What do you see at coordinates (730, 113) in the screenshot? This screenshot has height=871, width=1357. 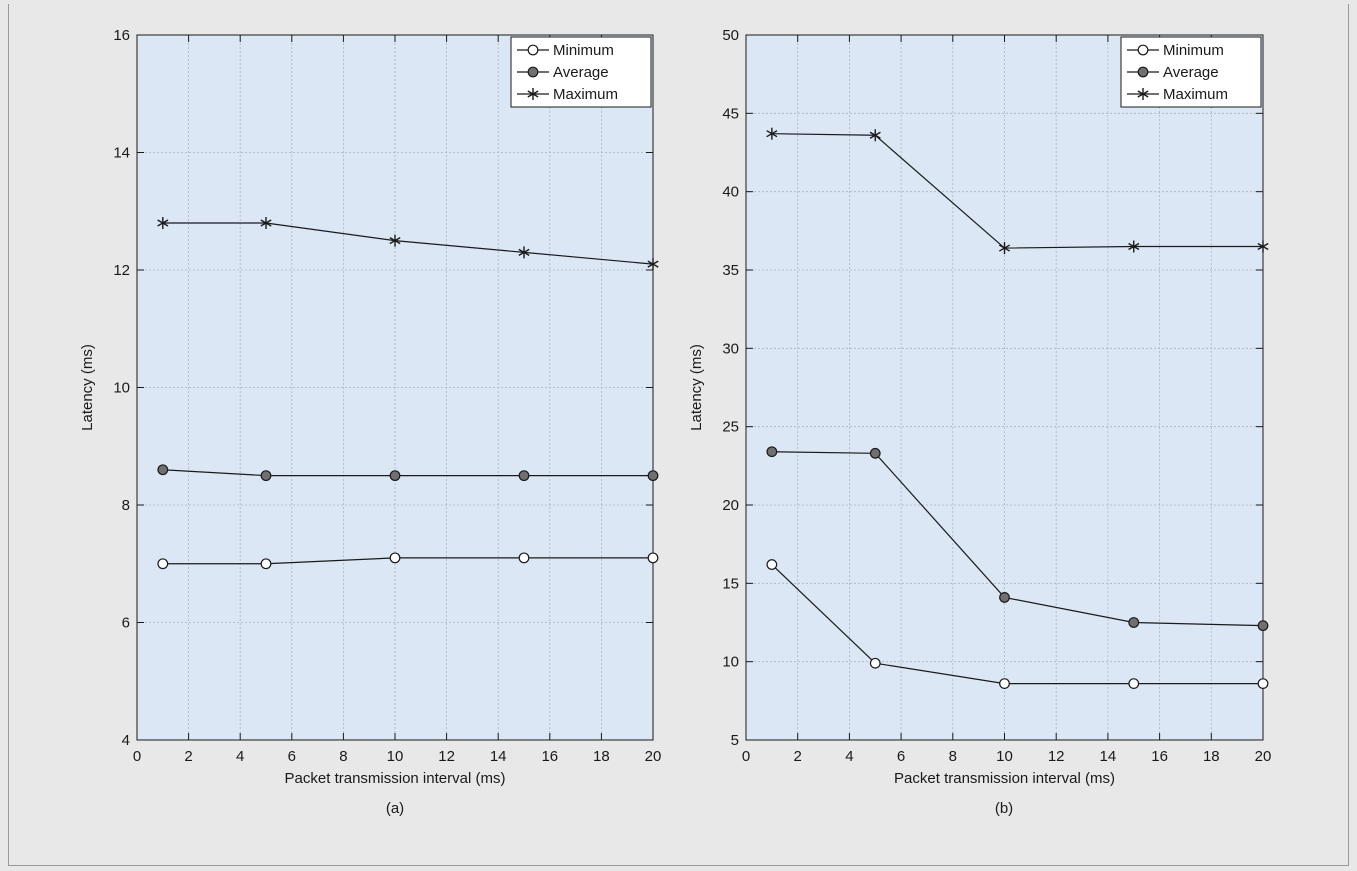 I see `y-tick-label: 45` at bounding box center [730, 113].